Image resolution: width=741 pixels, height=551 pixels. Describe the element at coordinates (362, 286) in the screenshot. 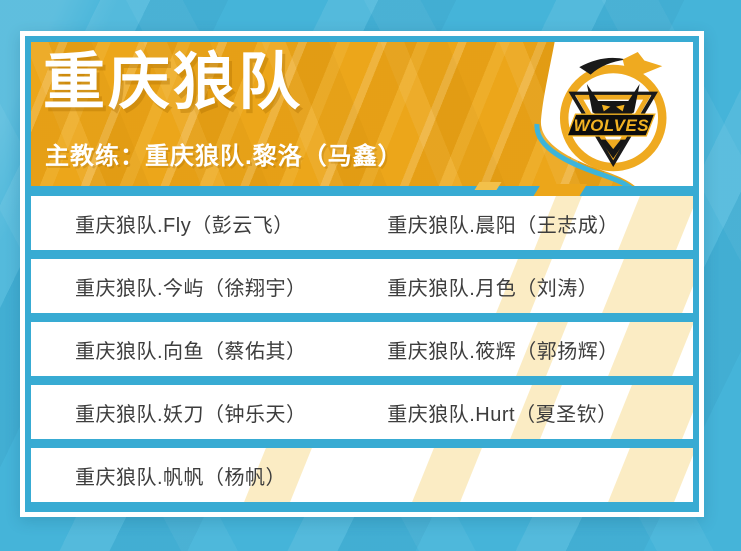

I see `player-row: 重庆狼队.今屿（徐翔宇） 重庆狼队.月色（刘涛）` at that location.